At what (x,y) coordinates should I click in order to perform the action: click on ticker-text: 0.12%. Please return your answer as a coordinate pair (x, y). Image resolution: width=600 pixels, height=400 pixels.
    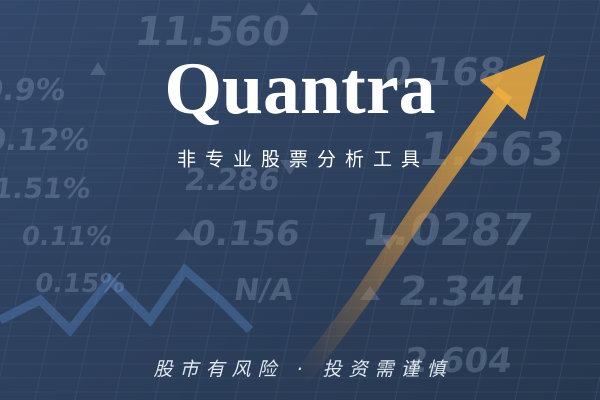
    Looking at the image, I should click on (46, 140).